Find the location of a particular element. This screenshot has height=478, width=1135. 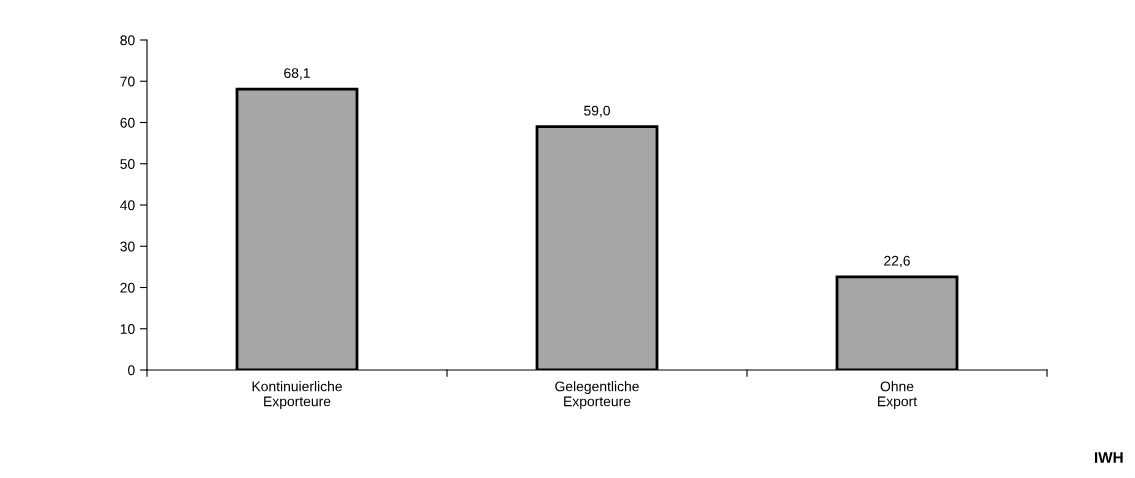

y-tick-label: 80 is located at coordinates (127, 40).